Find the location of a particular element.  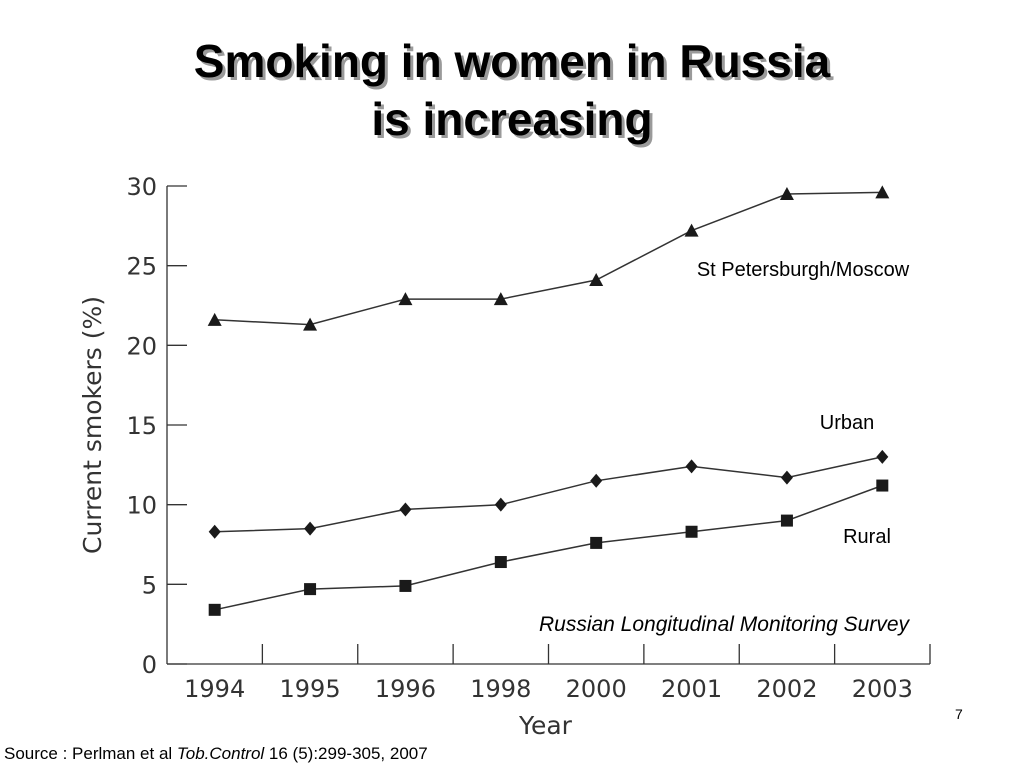

y-tick-label: 10 is located at coordinates (141, 506).